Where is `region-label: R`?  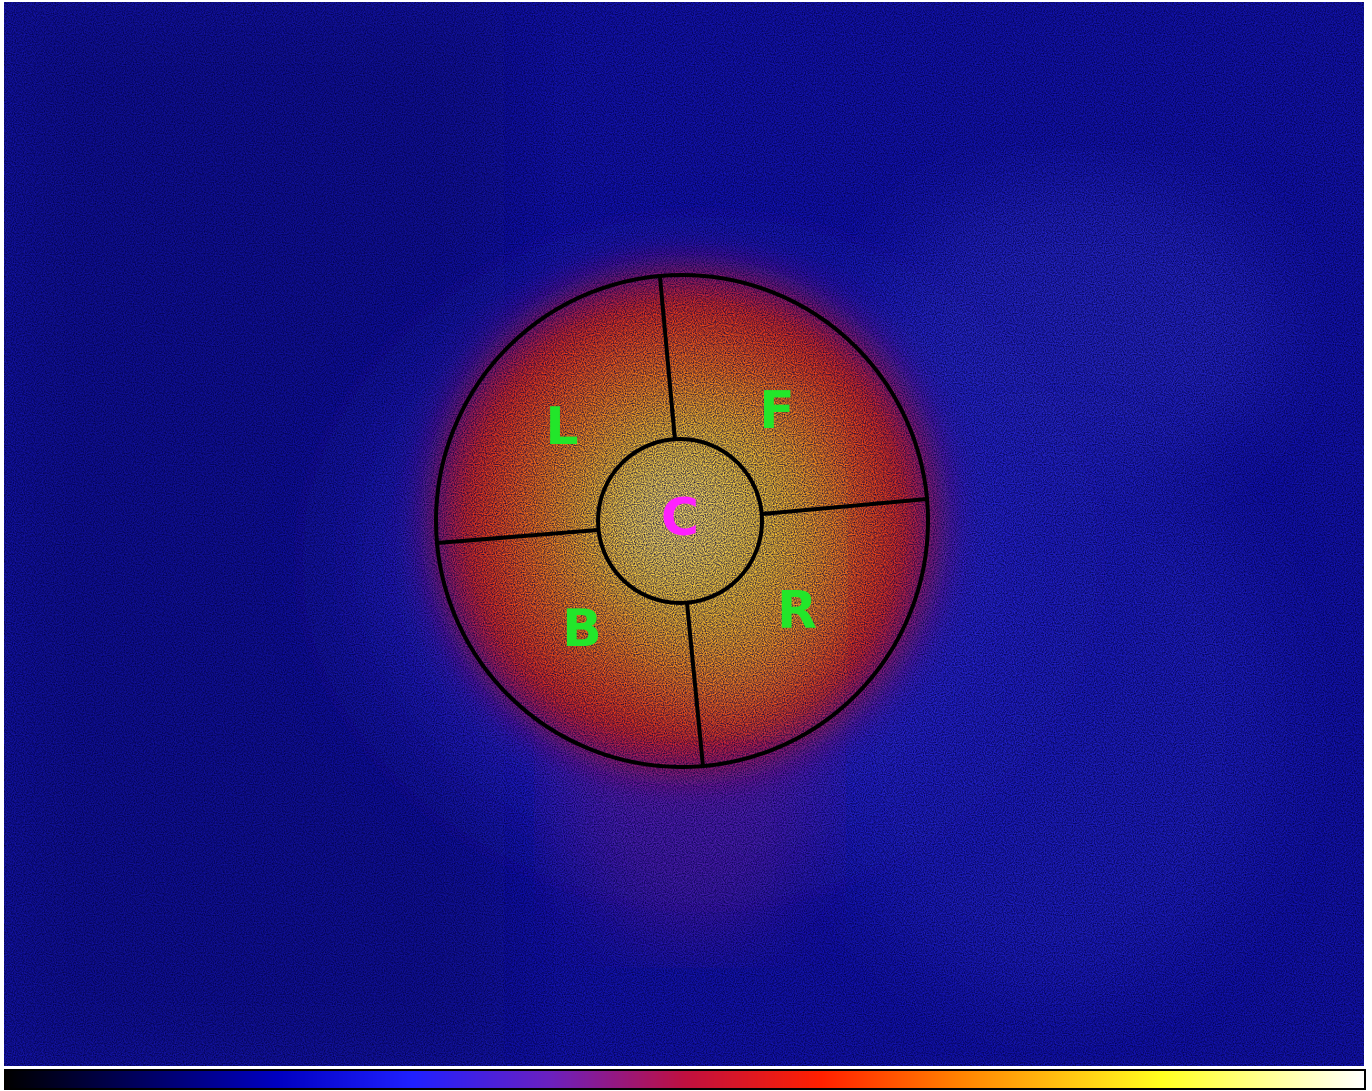
region-label: R is located at coordinates (797, 611).